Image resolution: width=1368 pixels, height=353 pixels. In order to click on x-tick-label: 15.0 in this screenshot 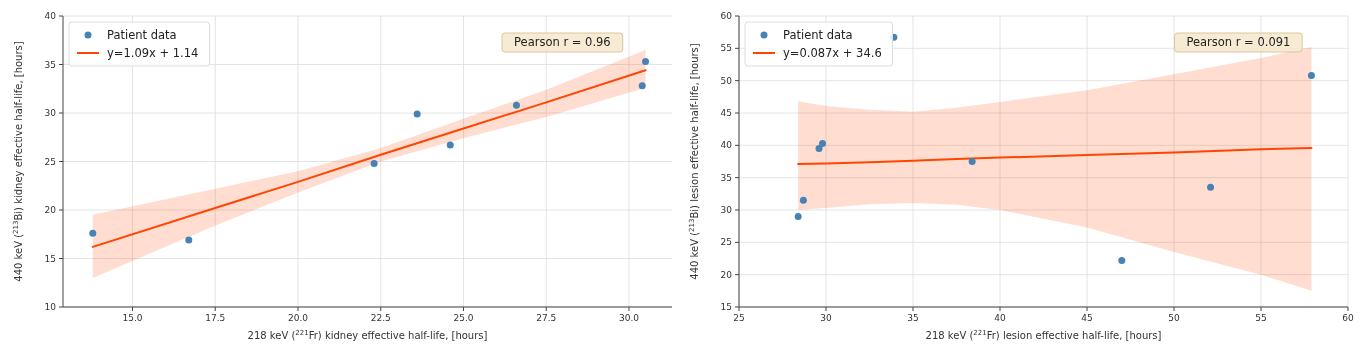, I will do `click(132, 318)`.